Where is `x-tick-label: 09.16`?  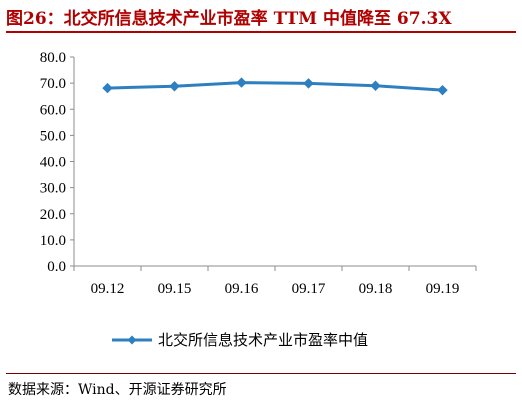 x-tick-label: 09.16 is located at coordinates (242, 289).